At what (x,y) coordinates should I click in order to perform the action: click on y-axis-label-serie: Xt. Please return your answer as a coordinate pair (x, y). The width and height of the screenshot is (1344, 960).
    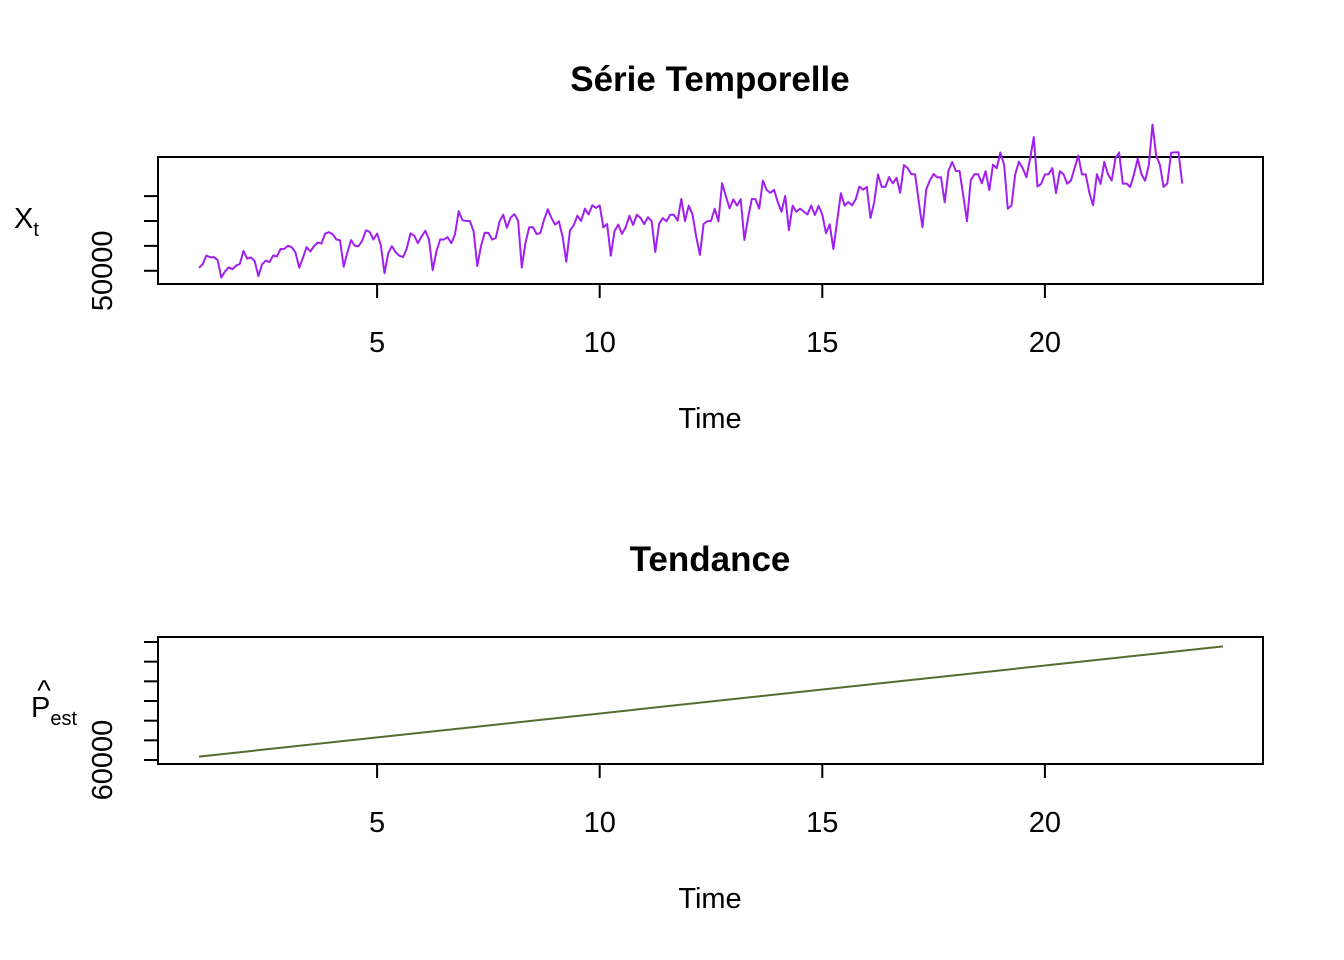
    Looking at the image, I should click on (26, 222).